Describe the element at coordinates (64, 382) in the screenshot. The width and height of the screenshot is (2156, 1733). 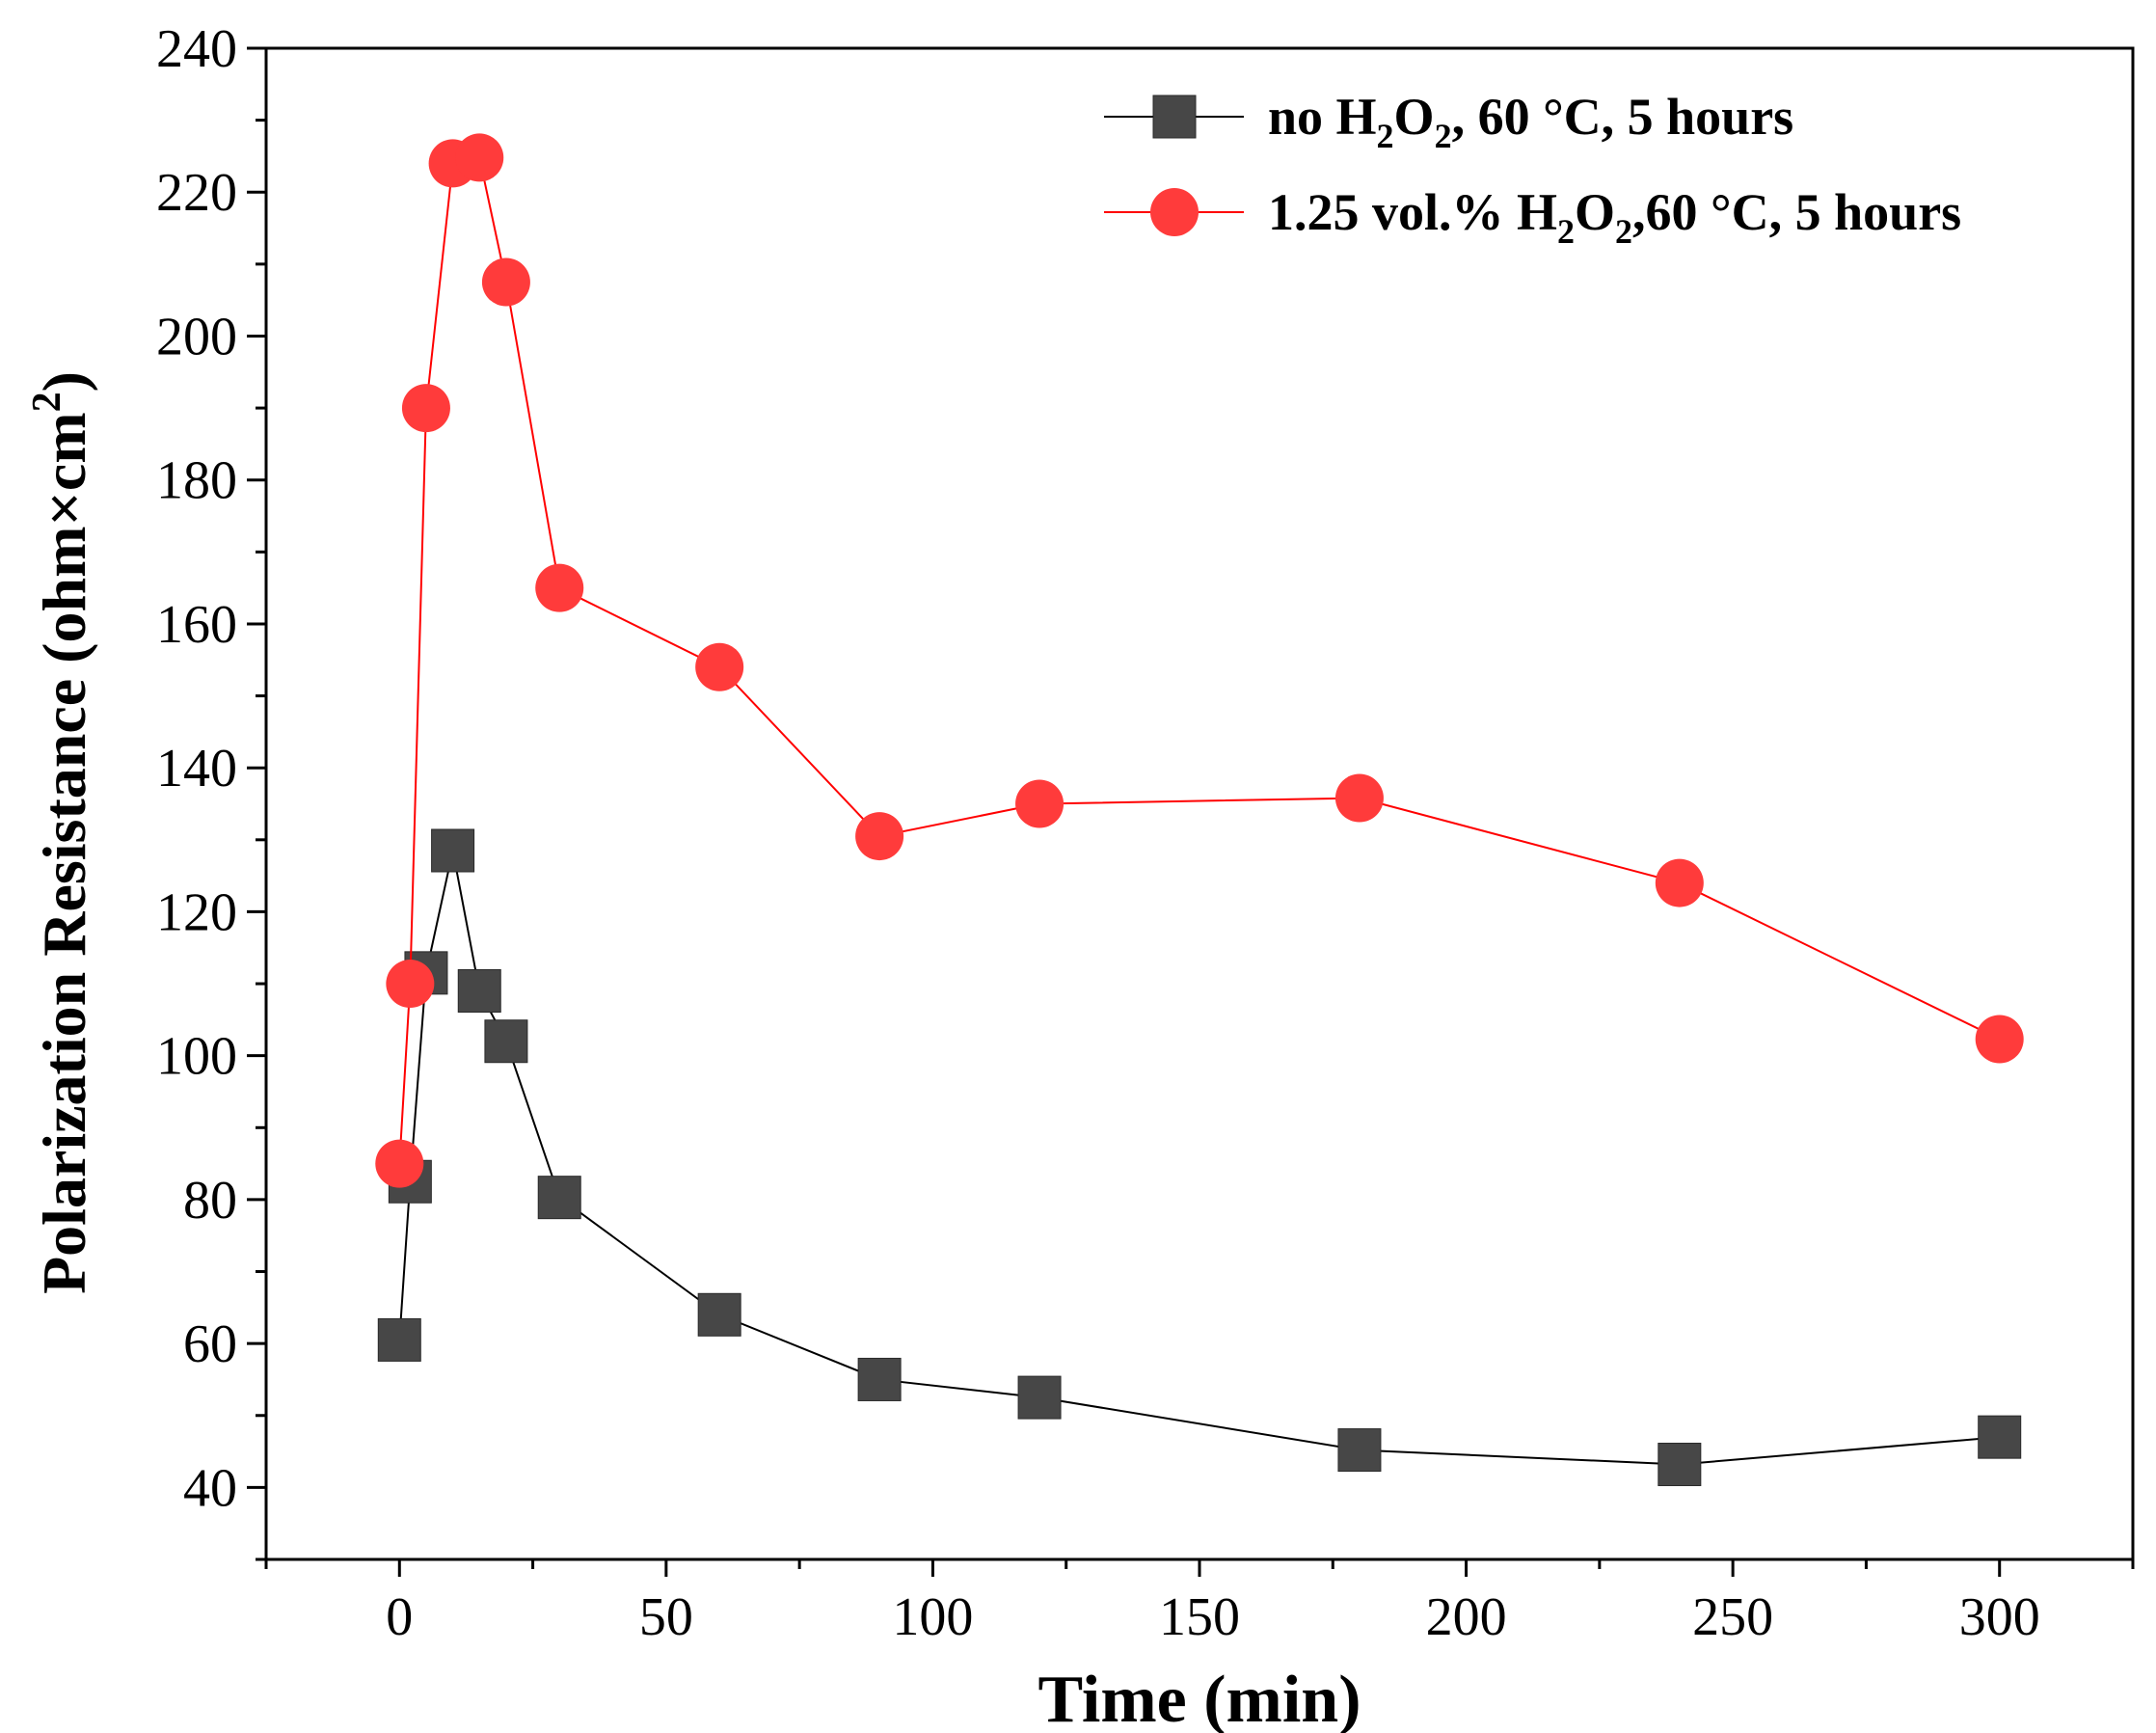
I see `y-axis-title-close: )` at that location.